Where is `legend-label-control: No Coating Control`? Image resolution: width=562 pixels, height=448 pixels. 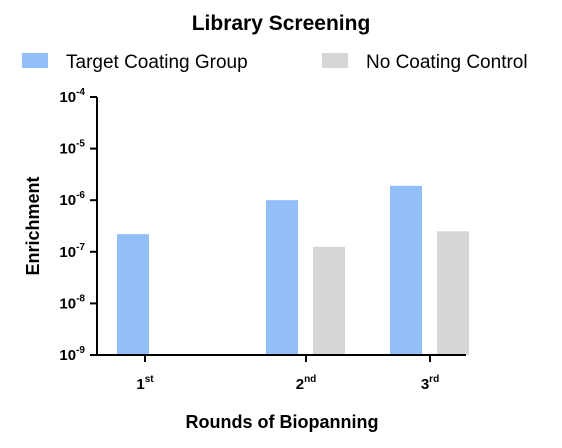 legend-label-control: No Coating Control is located at coordinates (447, 62).